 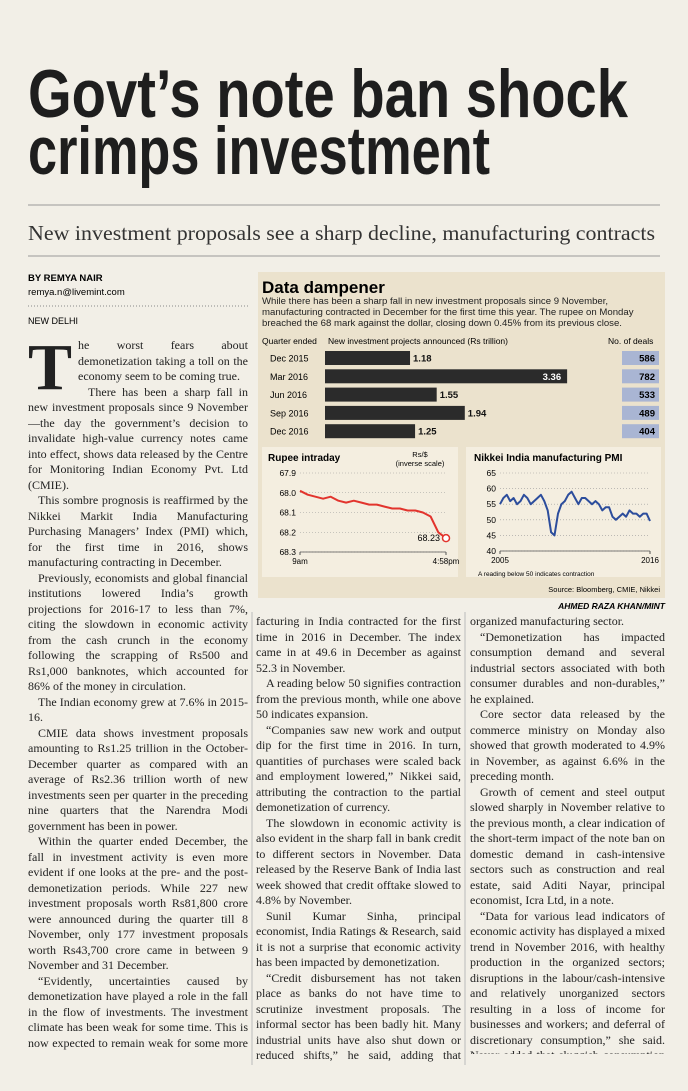 What do you see at coordinates (446, 561) in the screenshot?
I see `x-tick-label: 4:58pm` at bounding box center [446, 561].